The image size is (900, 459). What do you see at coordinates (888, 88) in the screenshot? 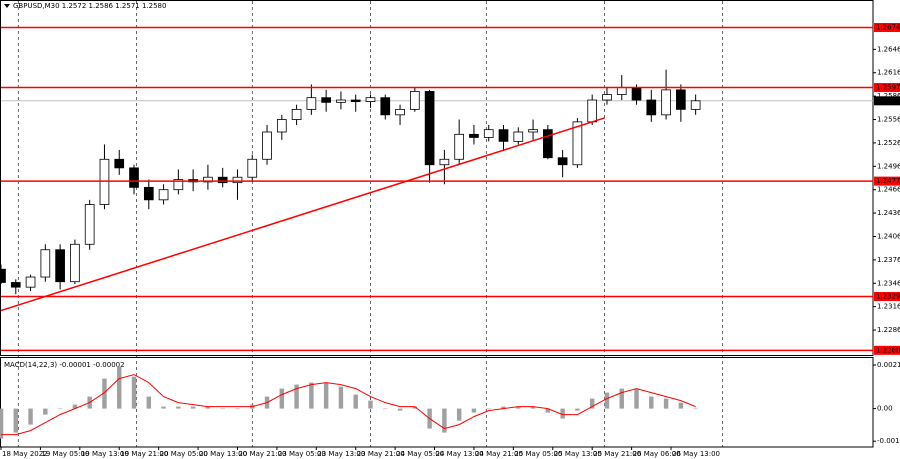
I see `level-label: 1.2597` at bounding box center [888, 88].